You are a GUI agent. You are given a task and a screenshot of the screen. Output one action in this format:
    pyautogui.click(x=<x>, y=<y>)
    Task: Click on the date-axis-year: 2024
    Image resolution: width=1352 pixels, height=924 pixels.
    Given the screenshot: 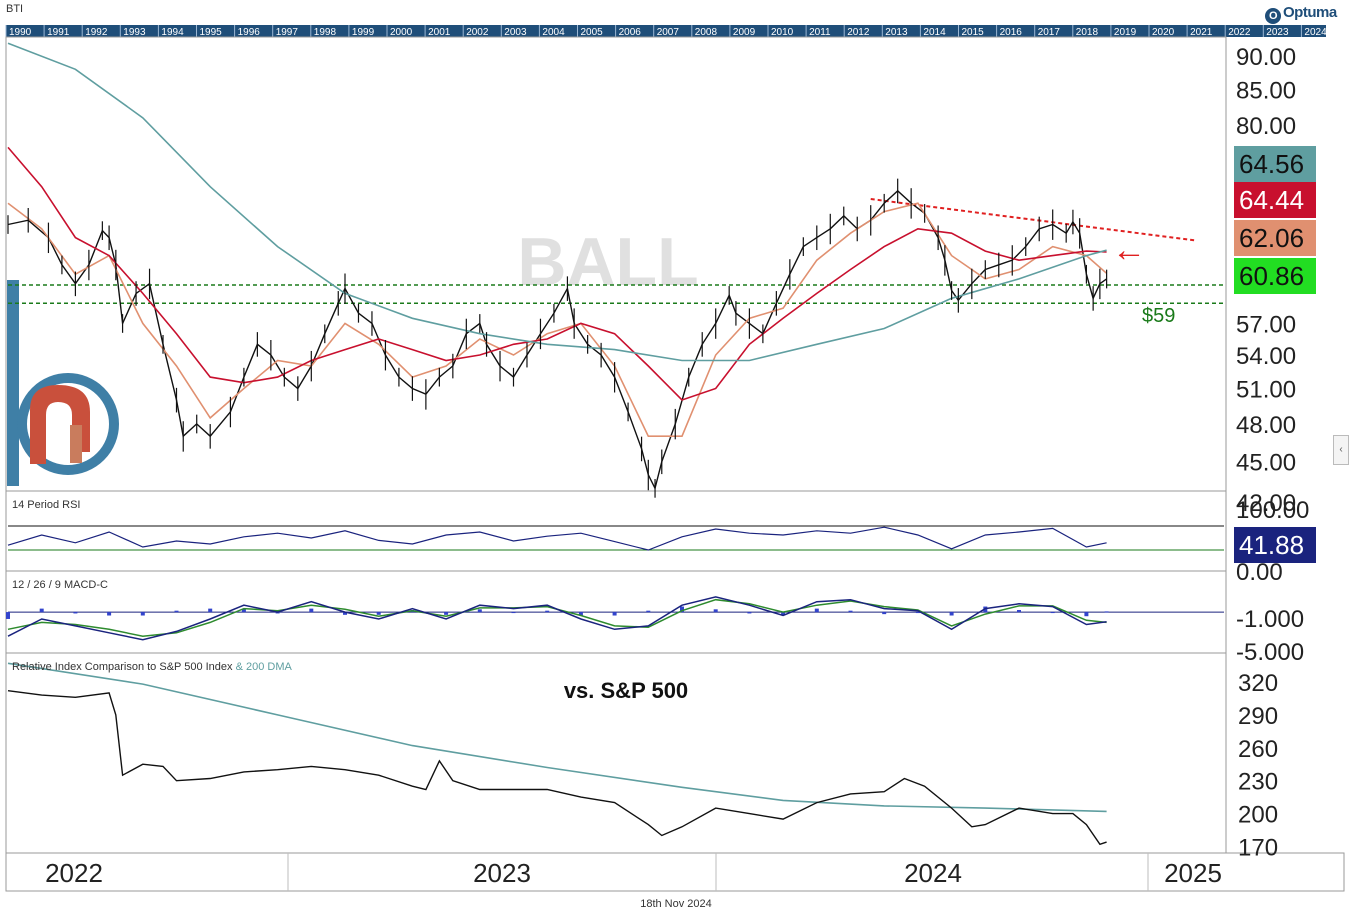 What is the action you would take?
    pyautogui.click(x=933, y=873)
    